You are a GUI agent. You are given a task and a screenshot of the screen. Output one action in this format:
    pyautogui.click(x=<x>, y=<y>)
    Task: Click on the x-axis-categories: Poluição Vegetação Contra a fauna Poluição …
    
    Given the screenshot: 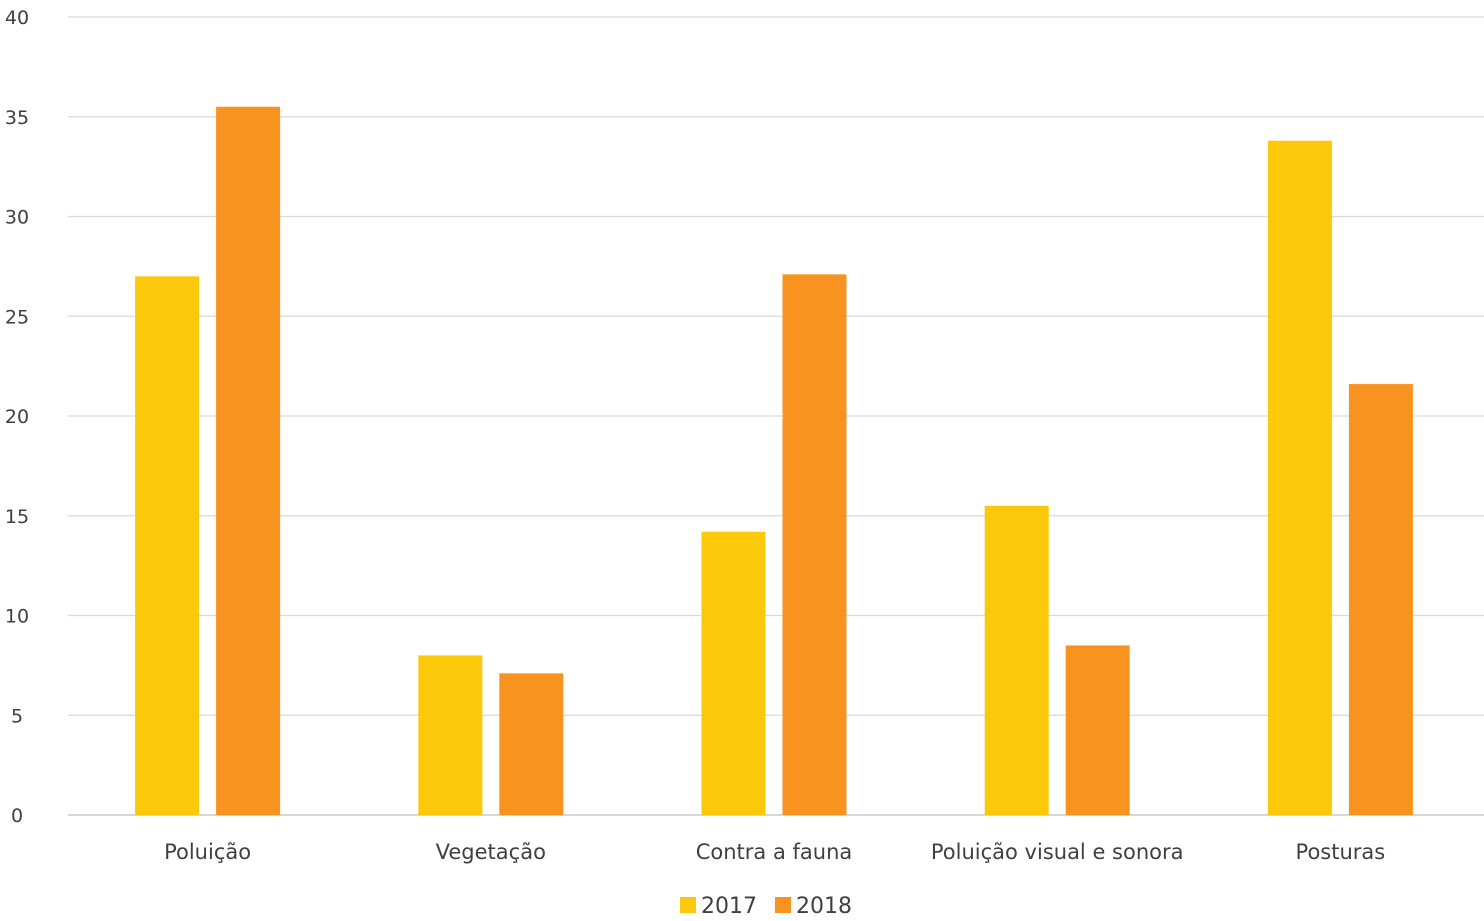 What is the action you would take?
    pyautogui.click(x=774, y=852)
    